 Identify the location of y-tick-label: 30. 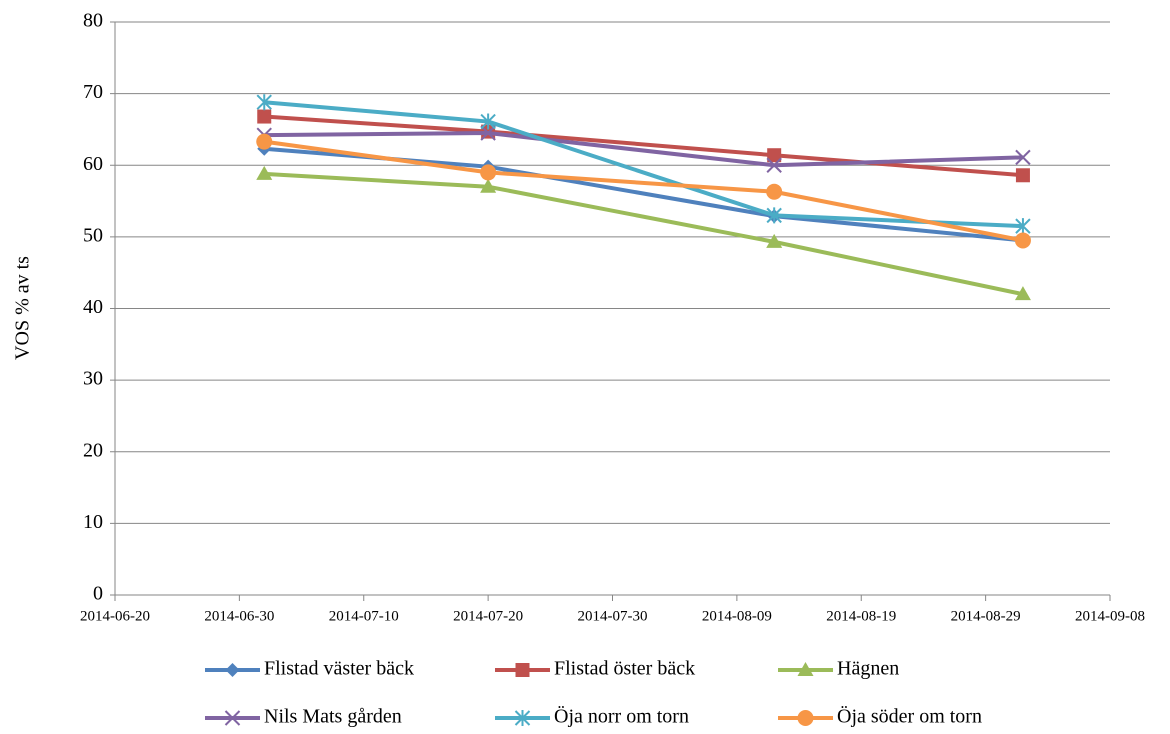
(93, 379).